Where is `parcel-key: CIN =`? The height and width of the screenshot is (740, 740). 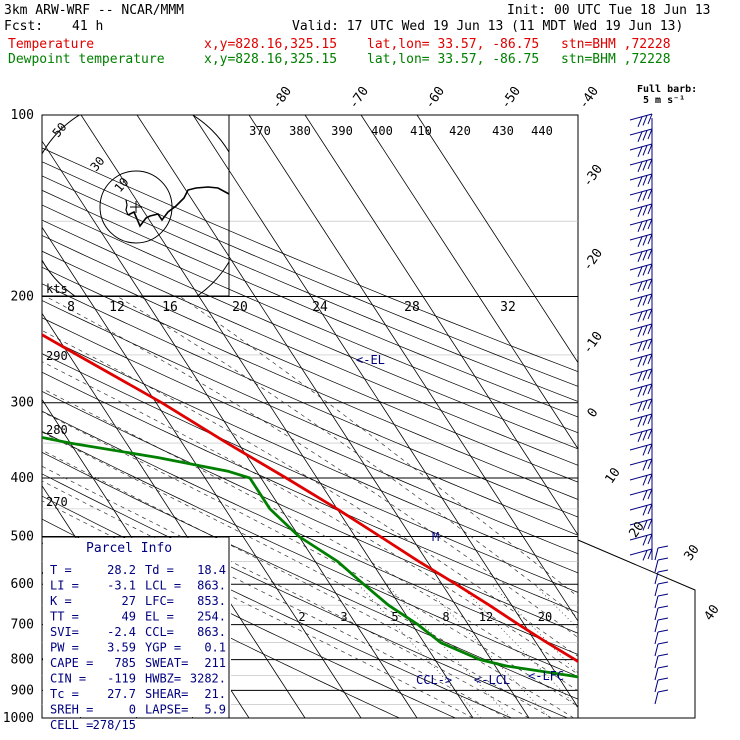 parcel-key: CIN = is located at coordinates (68, 679).